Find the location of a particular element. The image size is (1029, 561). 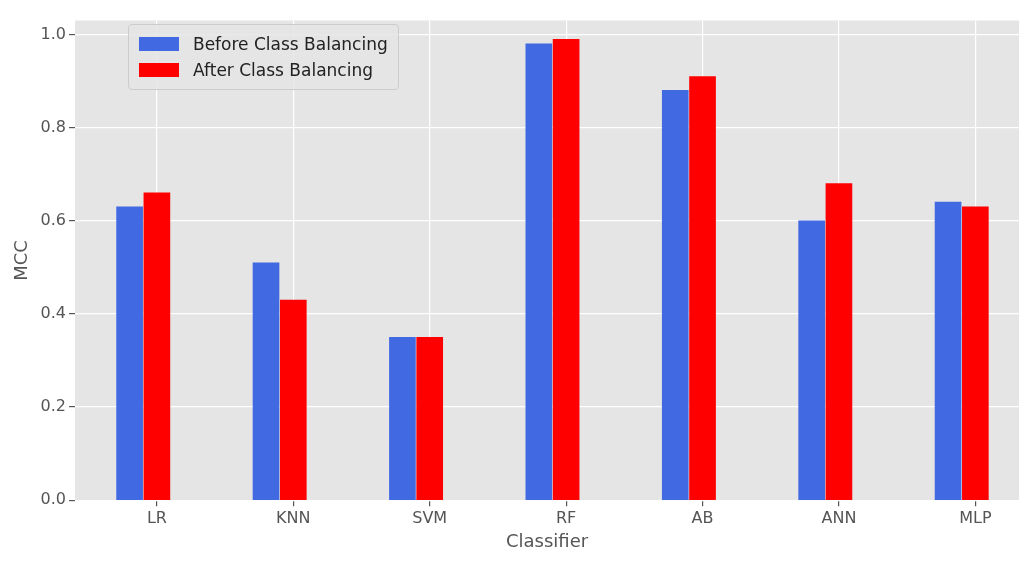

y-axis-title: MCC is located at coordinates (21, 260).